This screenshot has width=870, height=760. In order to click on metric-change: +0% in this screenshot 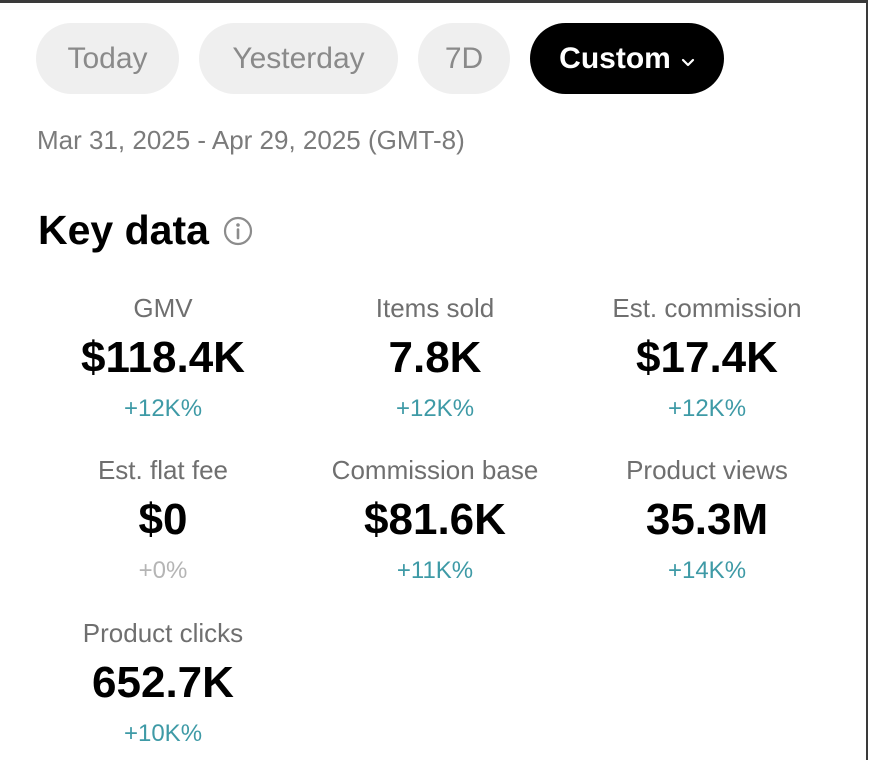, I will do `click(163, 570)`.